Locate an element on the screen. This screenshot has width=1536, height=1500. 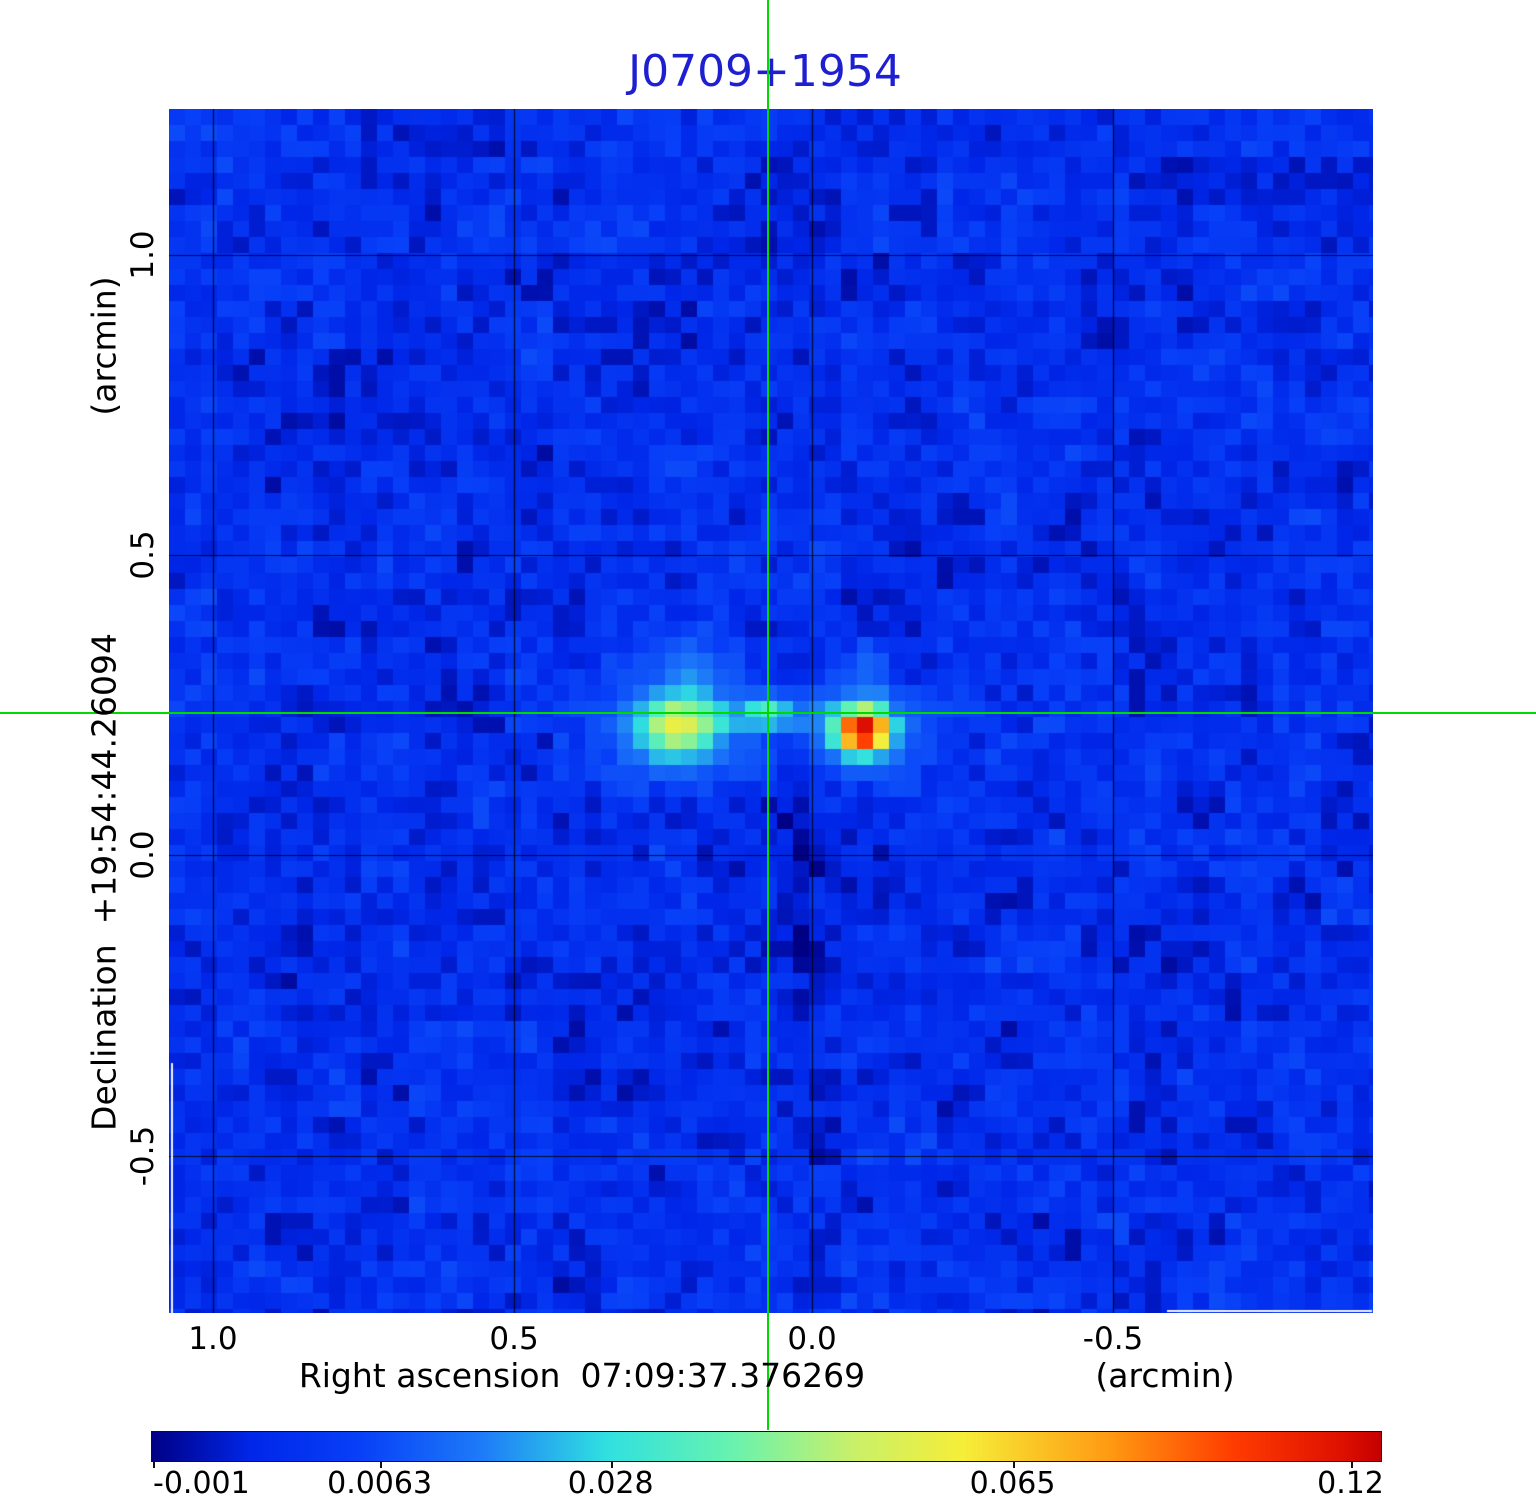
y-tick-label-0.0: 0.0 is located at coordinates (143, 855).